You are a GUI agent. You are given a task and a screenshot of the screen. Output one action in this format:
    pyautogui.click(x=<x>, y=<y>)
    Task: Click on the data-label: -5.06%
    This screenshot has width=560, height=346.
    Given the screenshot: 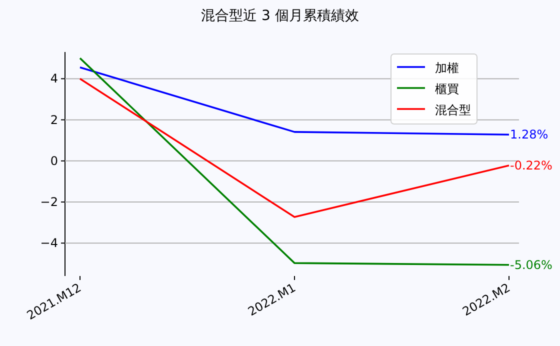 What is the action you would take?
    pyautogui.click(x=531, y=265)
    